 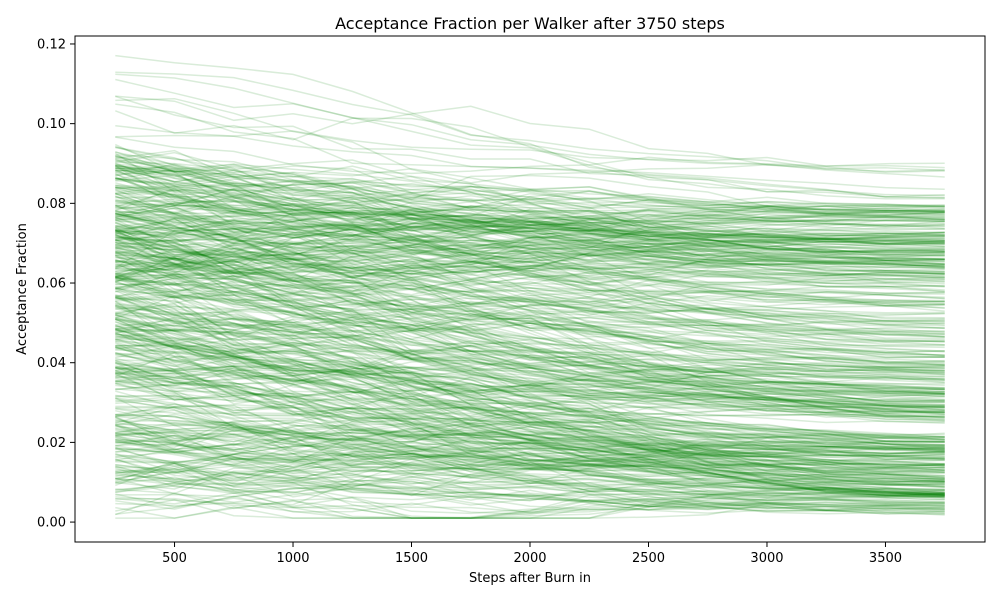 I want to click on x-axis-label: Steps after Burn in, so click(x=530, y=578).